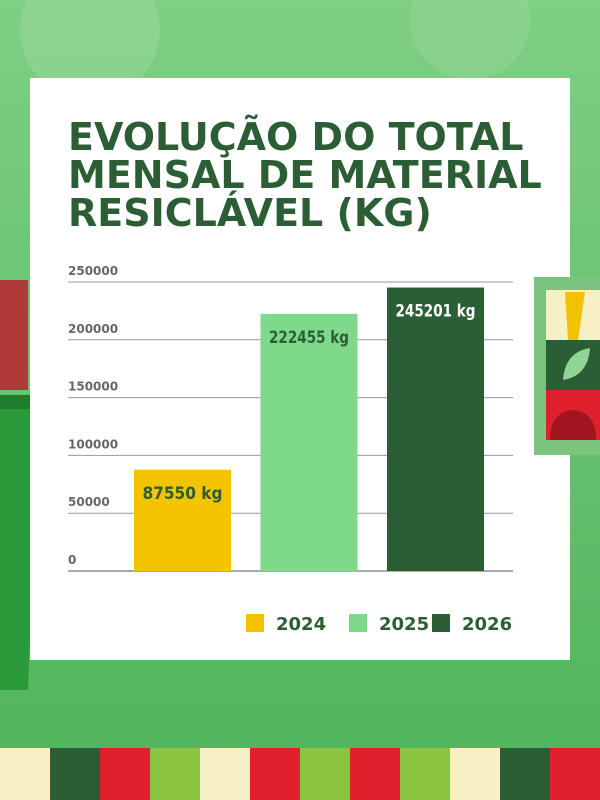 The width and height of the screenshot is (600, 800). I want to click on person, so click(14, 335).